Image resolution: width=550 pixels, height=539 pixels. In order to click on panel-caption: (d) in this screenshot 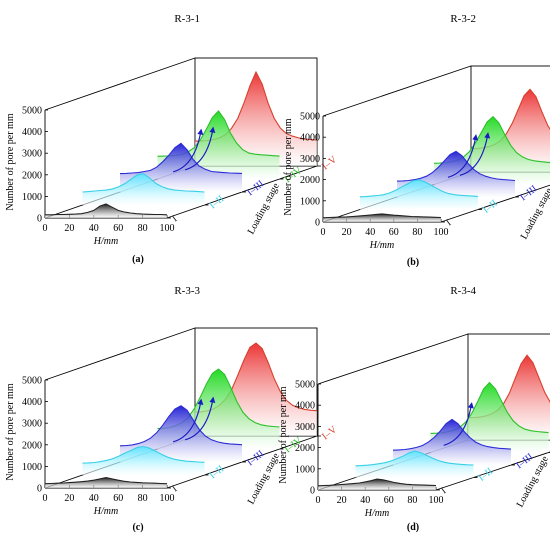, I will do `click(413, 527)`.